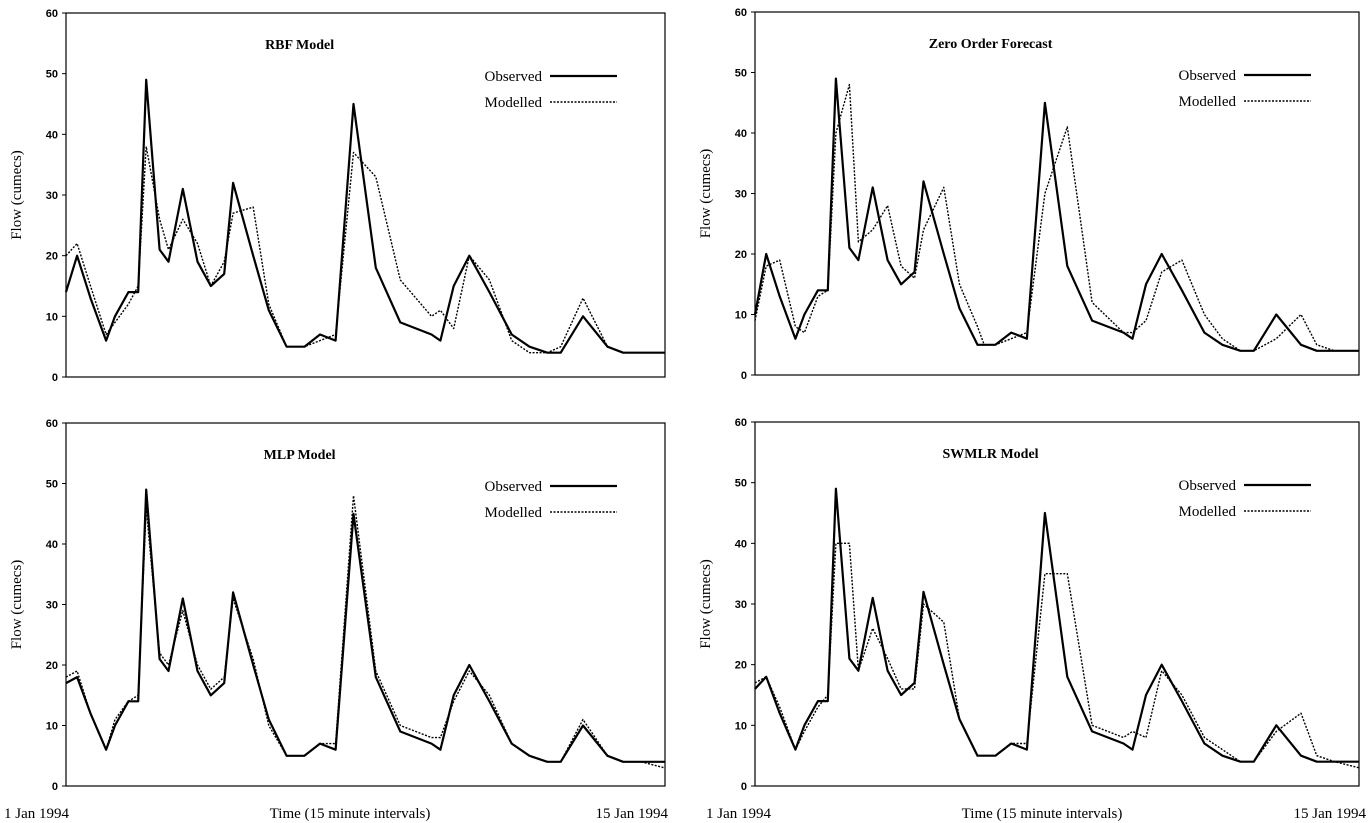 This screenshot has height=823, width=1370. What do you see at coordinates (738, 814) in the screenshot?
I see `x-start-date-right: 1 Jan 1994` at bounding box center [738, 814].